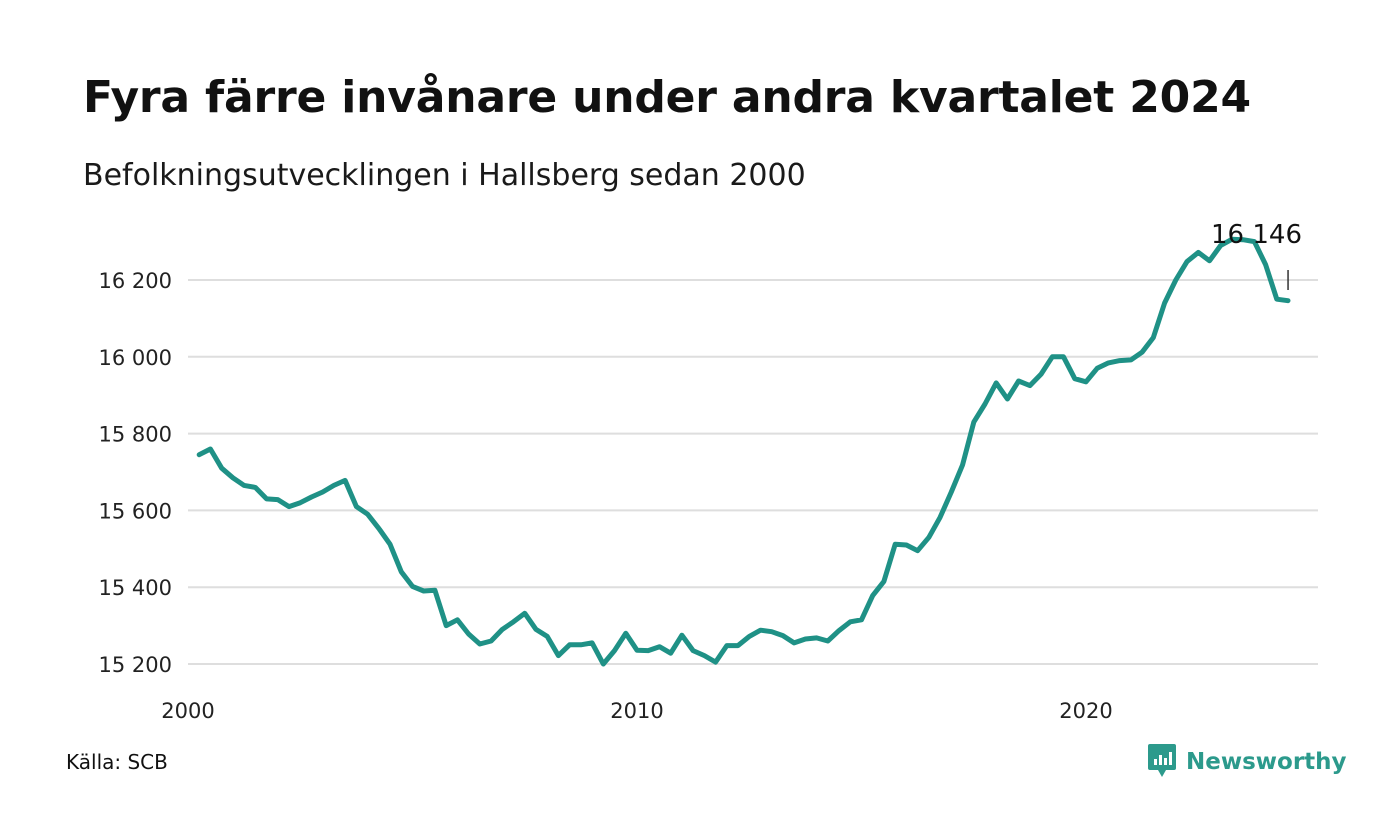  I want to click on brand-logo: Newsworthy, so click(1247, 762).